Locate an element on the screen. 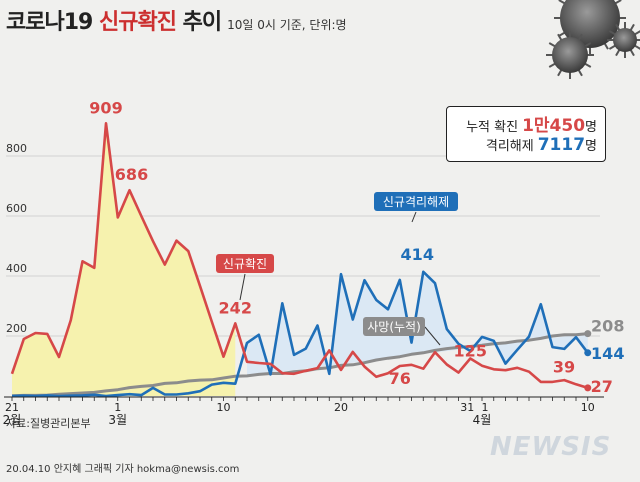 The height and width of the screenshot is (482, 640). released-value: 7117 is located at coordinates (561, 145).